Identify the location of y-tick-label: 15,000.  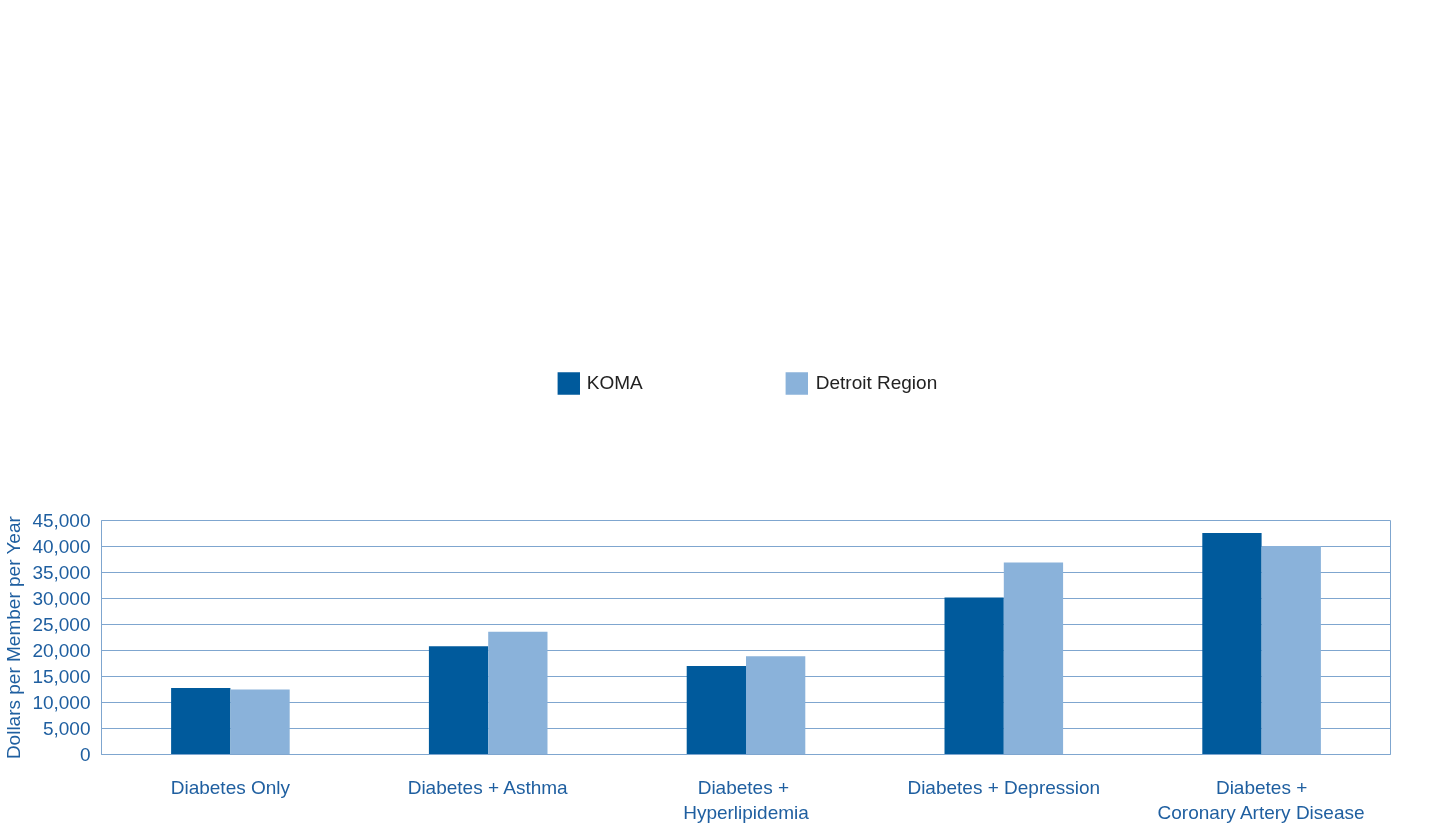
(61, 676).